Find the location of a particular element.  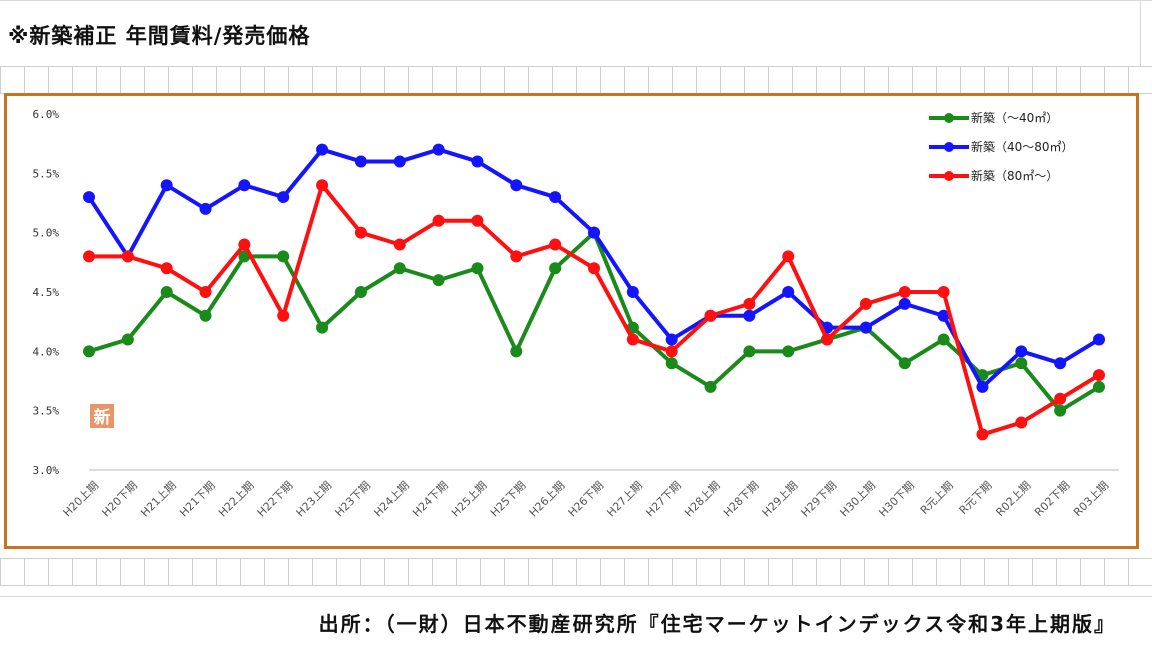

y-tick-label: 4.0% is located at coordinates (46, 351).